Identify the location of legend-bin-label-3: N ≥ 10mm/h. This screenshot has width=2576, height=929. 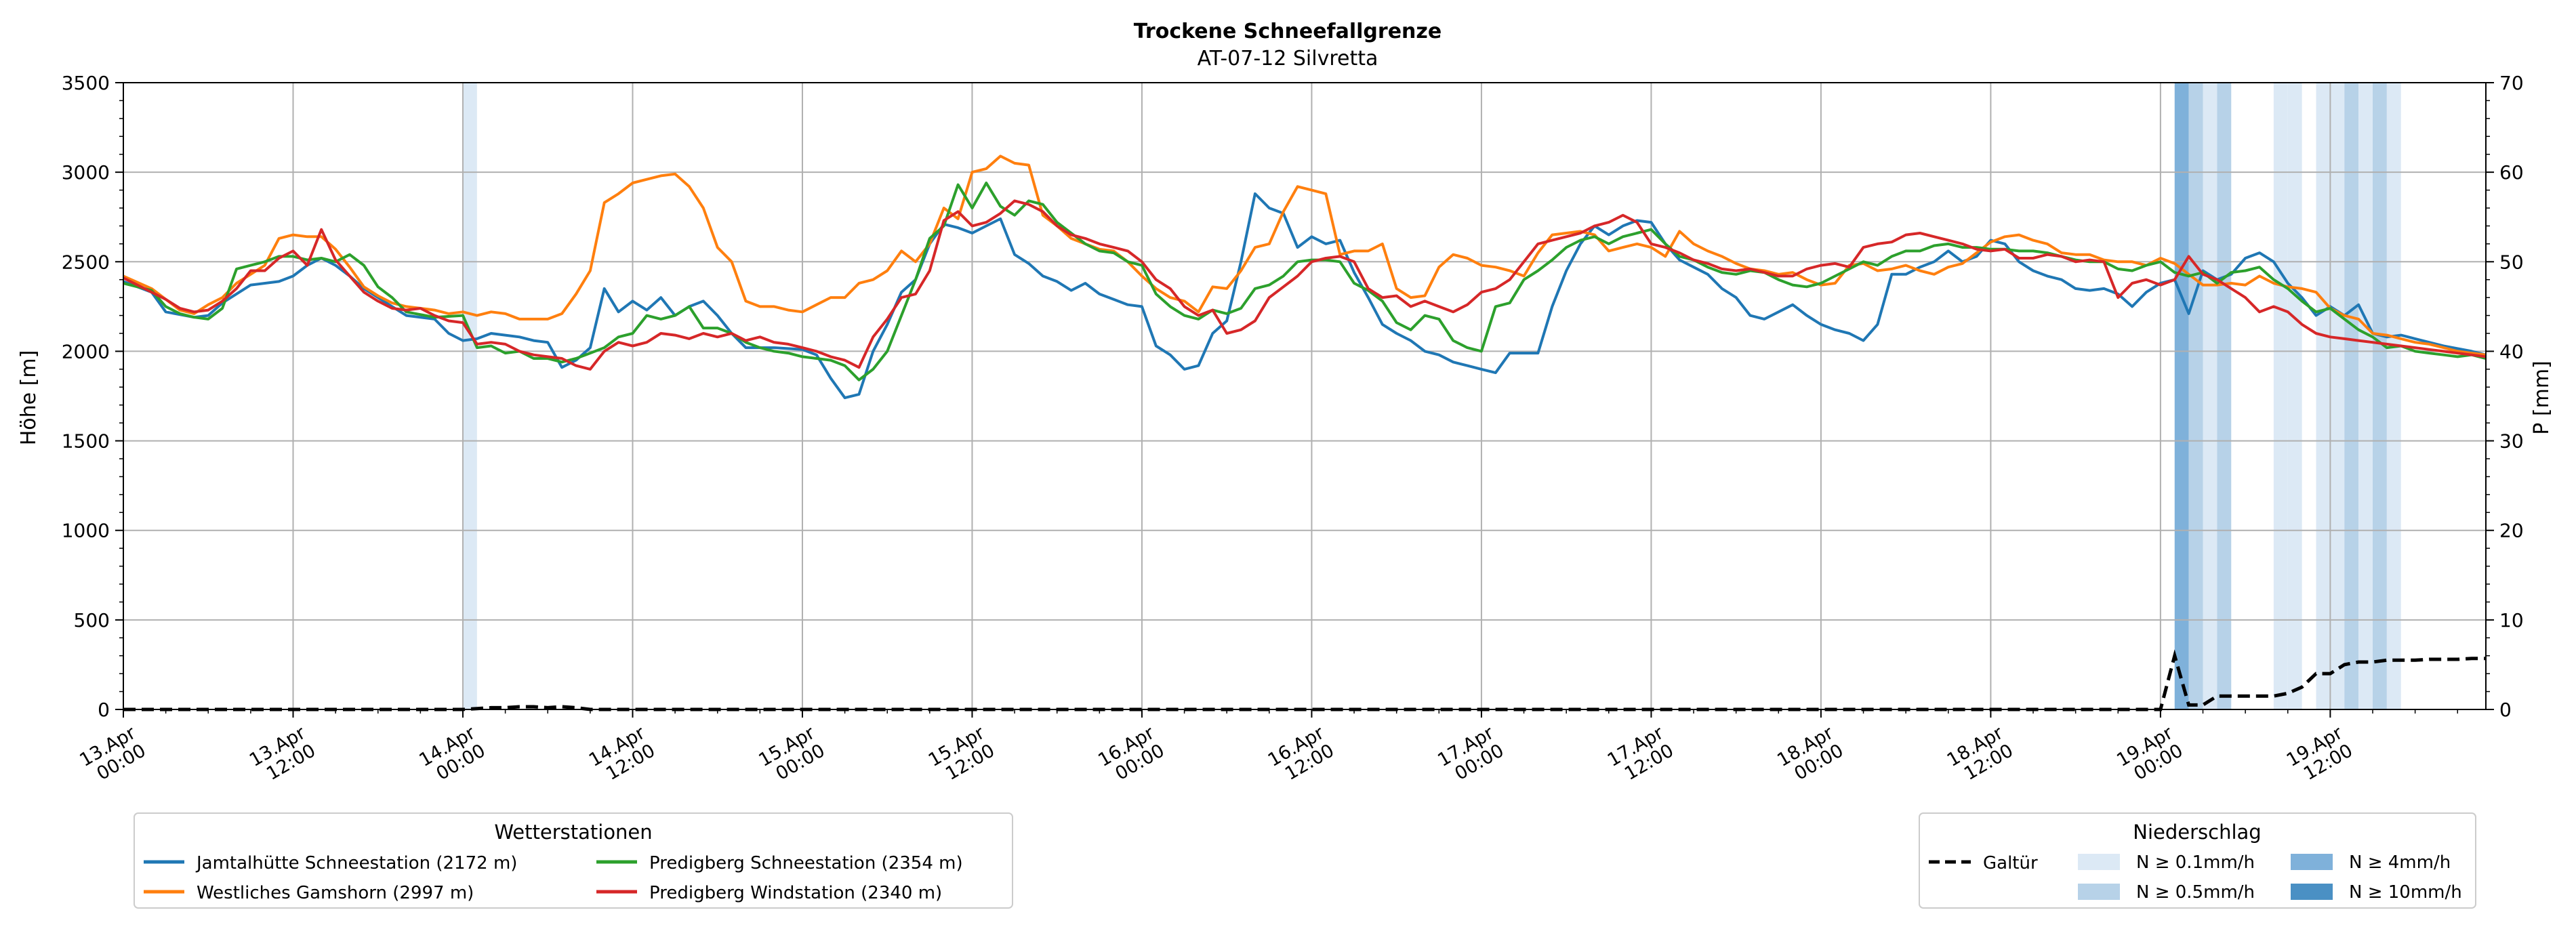
(2406, 892).